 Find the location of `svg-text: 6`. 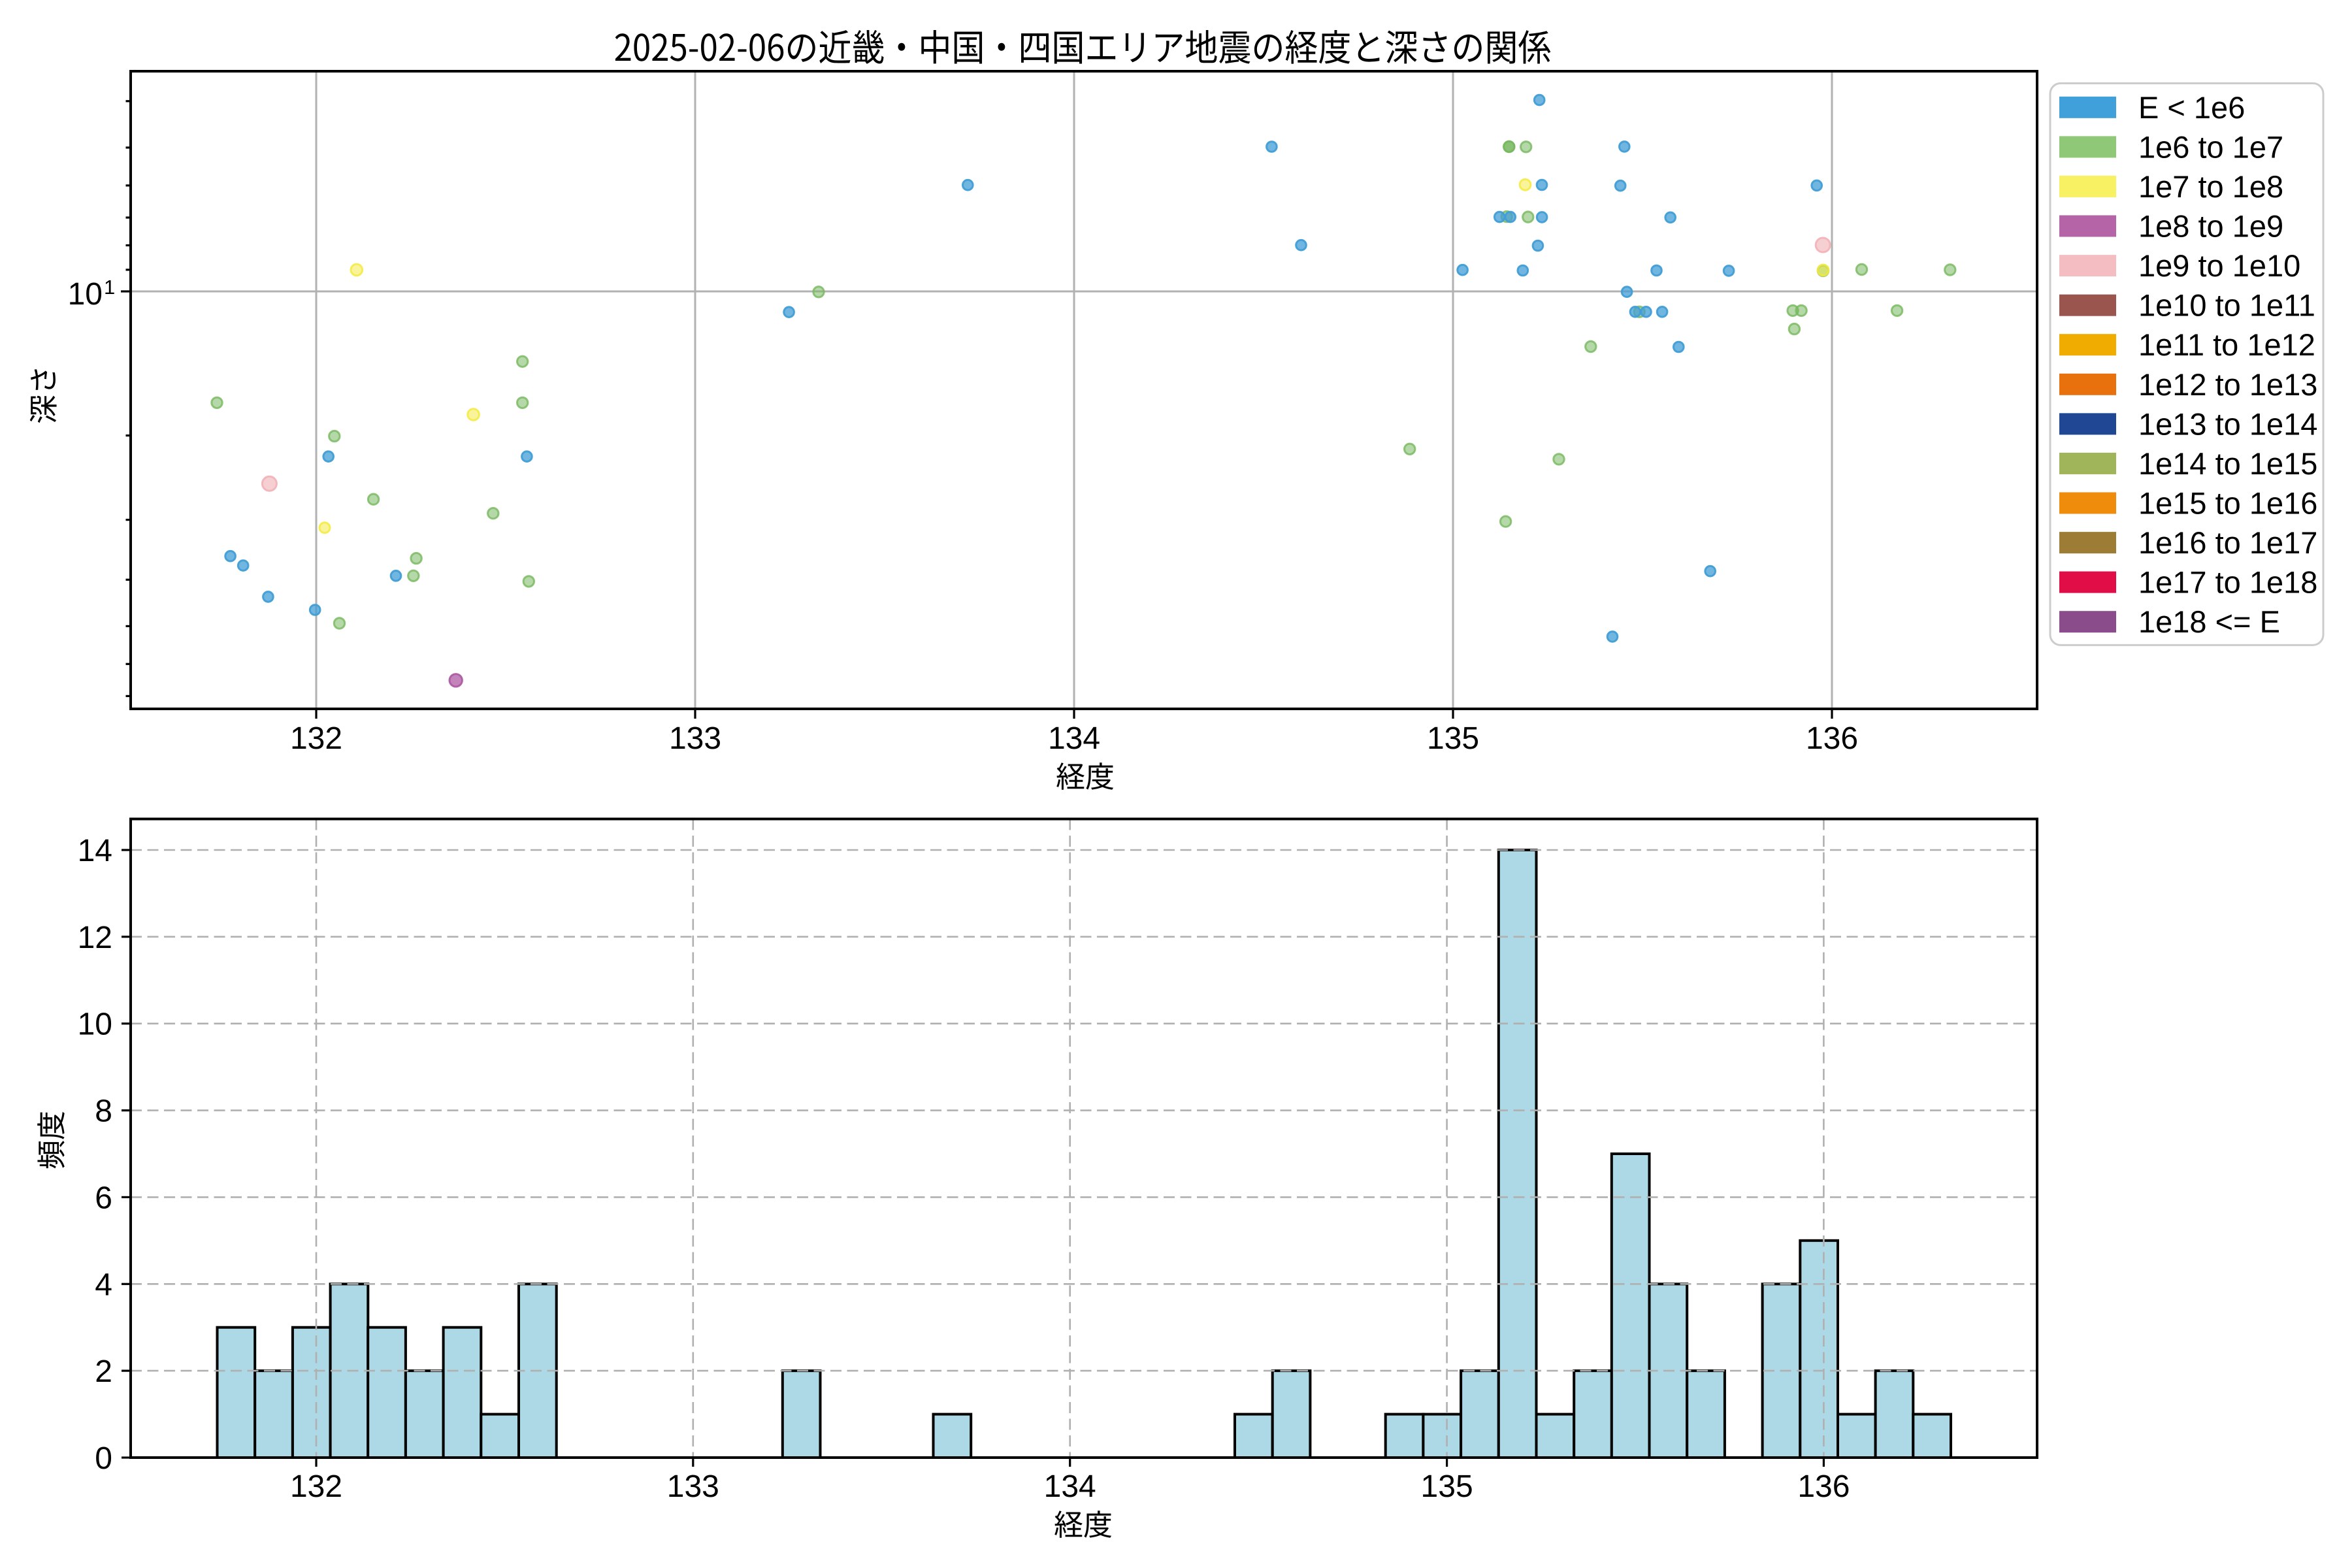

svg-text: 6 is located at coordinates (103, 1198).